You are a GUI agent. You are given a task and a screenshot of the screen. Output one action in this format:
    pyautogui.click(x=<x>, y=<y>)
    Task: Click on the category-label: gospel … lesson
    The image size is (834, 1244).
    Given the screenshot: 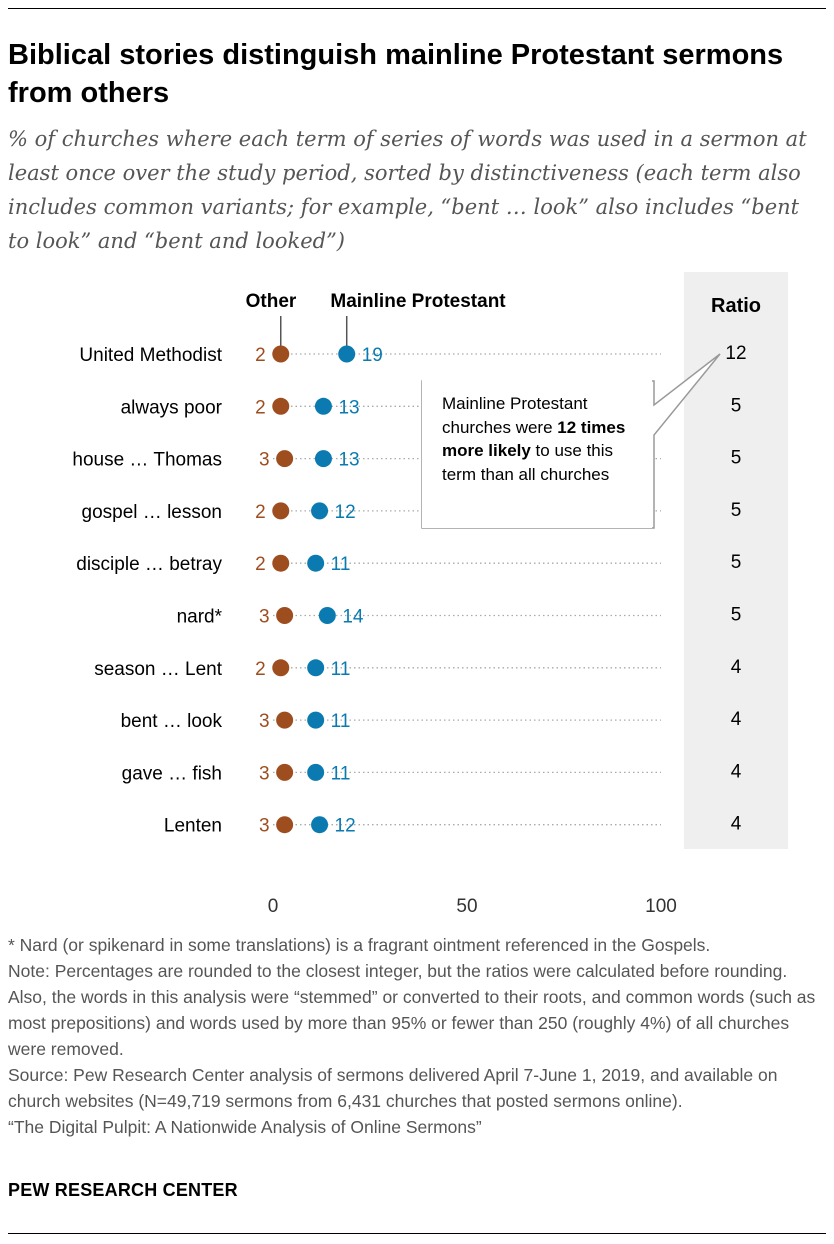 What is the action you would take?
    pyautogui.click(x=152, y=512)
    